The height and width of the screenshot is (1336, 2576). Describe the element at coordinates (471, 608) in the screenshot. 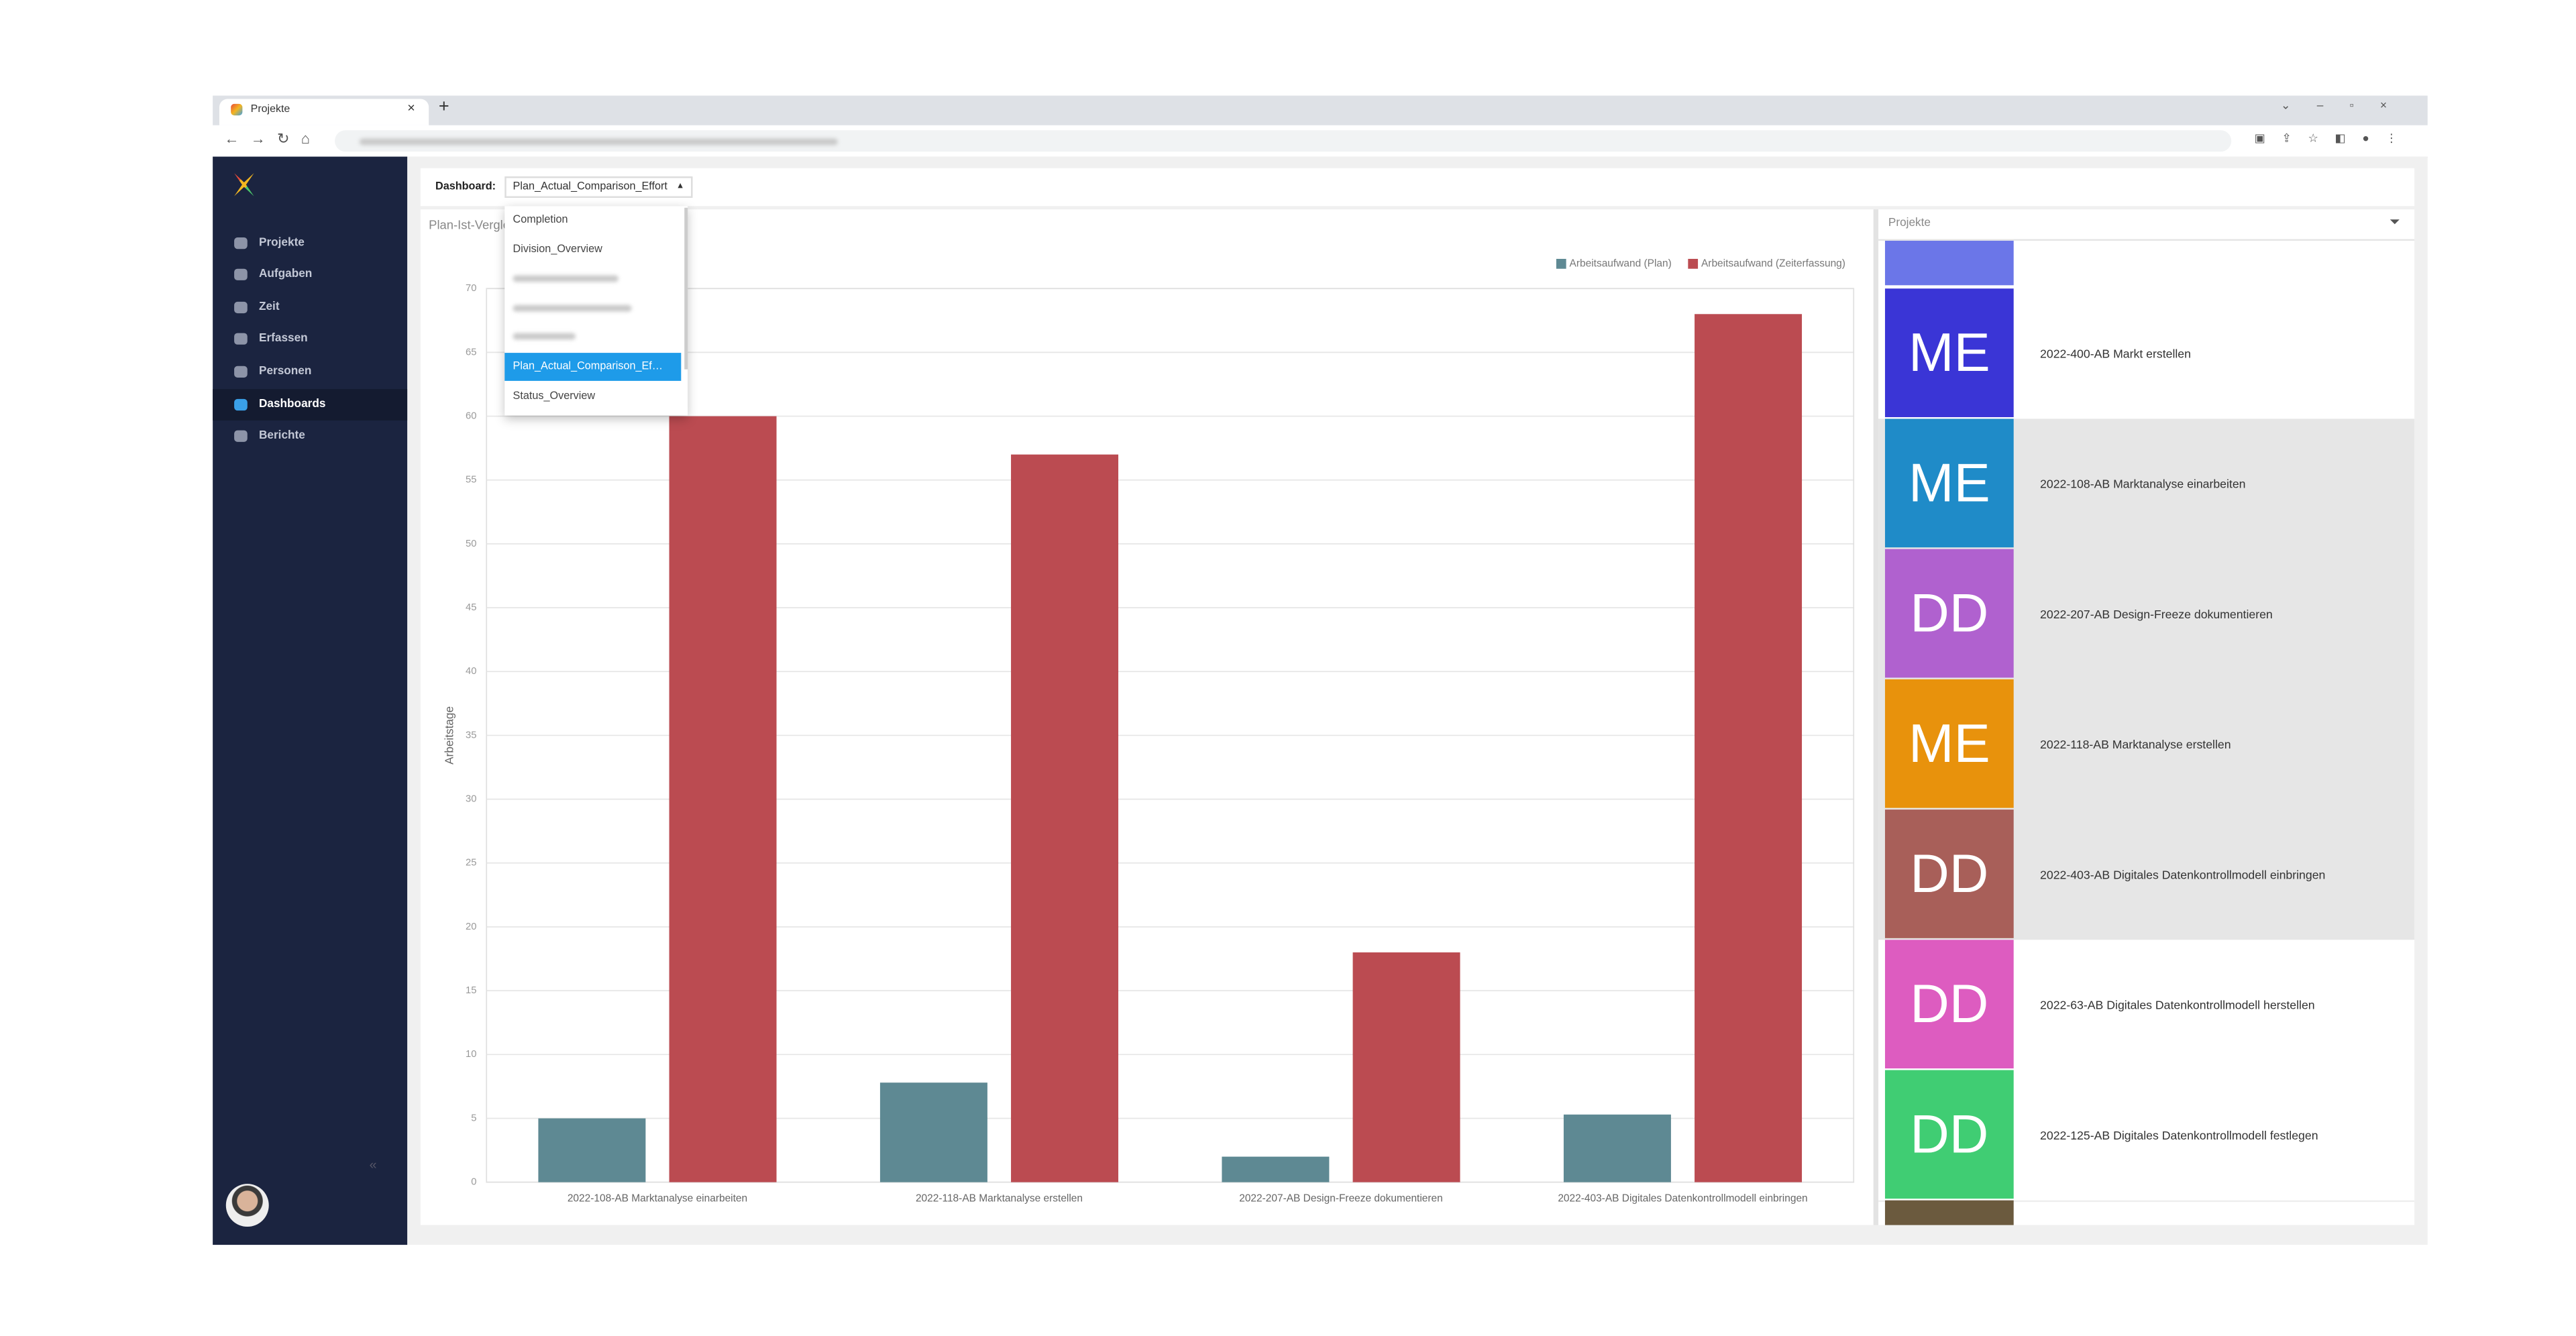

I see `y-tick-label: 45` at that location.